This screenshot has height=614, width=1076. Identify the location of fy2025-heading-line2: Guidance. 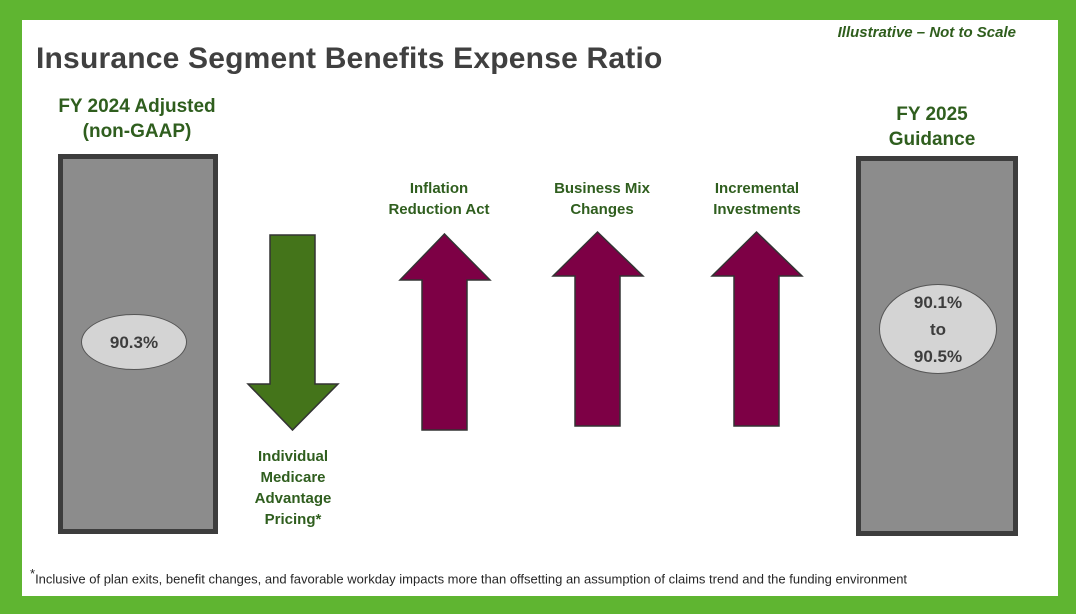
(932, 139).